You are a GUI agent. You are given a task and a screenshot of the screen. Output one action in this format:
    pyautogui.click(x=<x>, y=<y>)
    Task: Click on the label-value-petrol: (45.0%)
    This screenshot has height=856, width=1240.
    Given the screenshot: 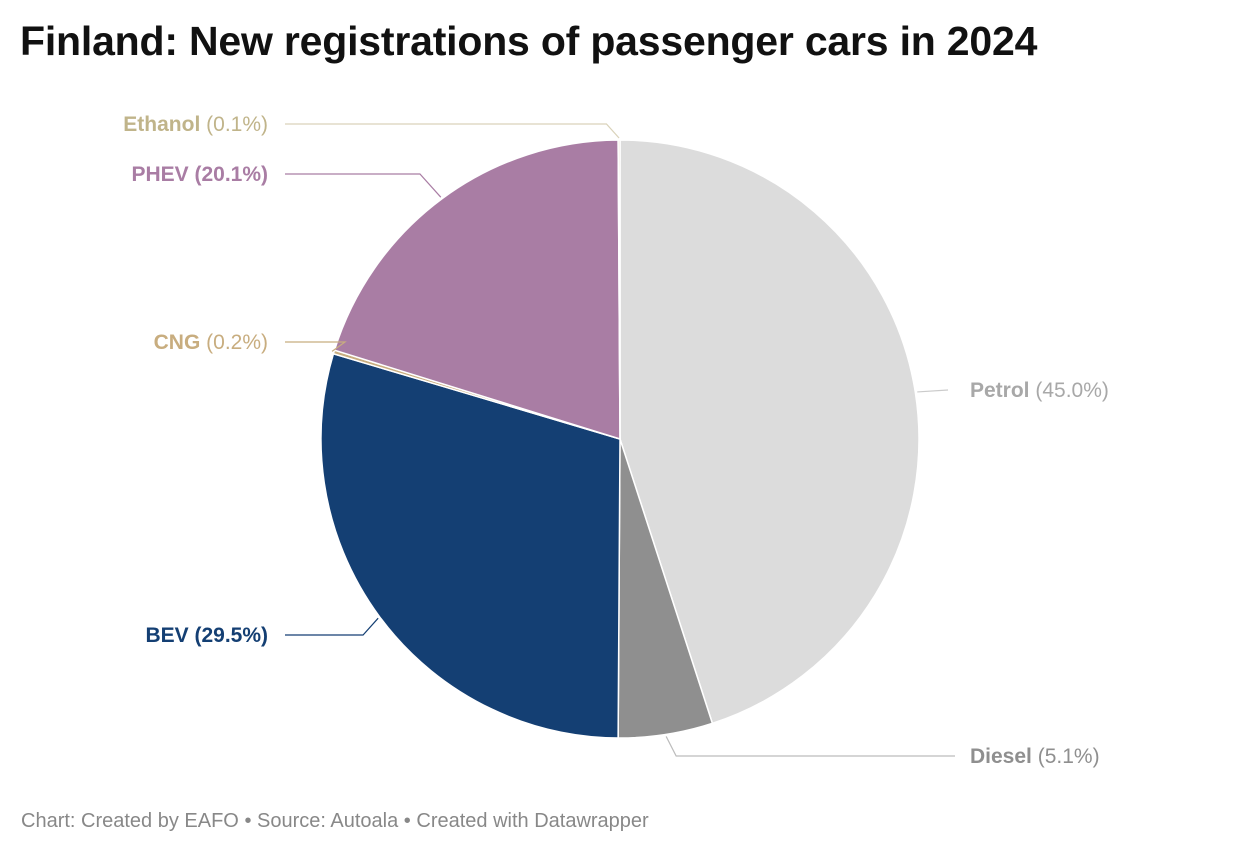 What is the action you would take?
    pyautogui.click(x=1072, y=390)
    